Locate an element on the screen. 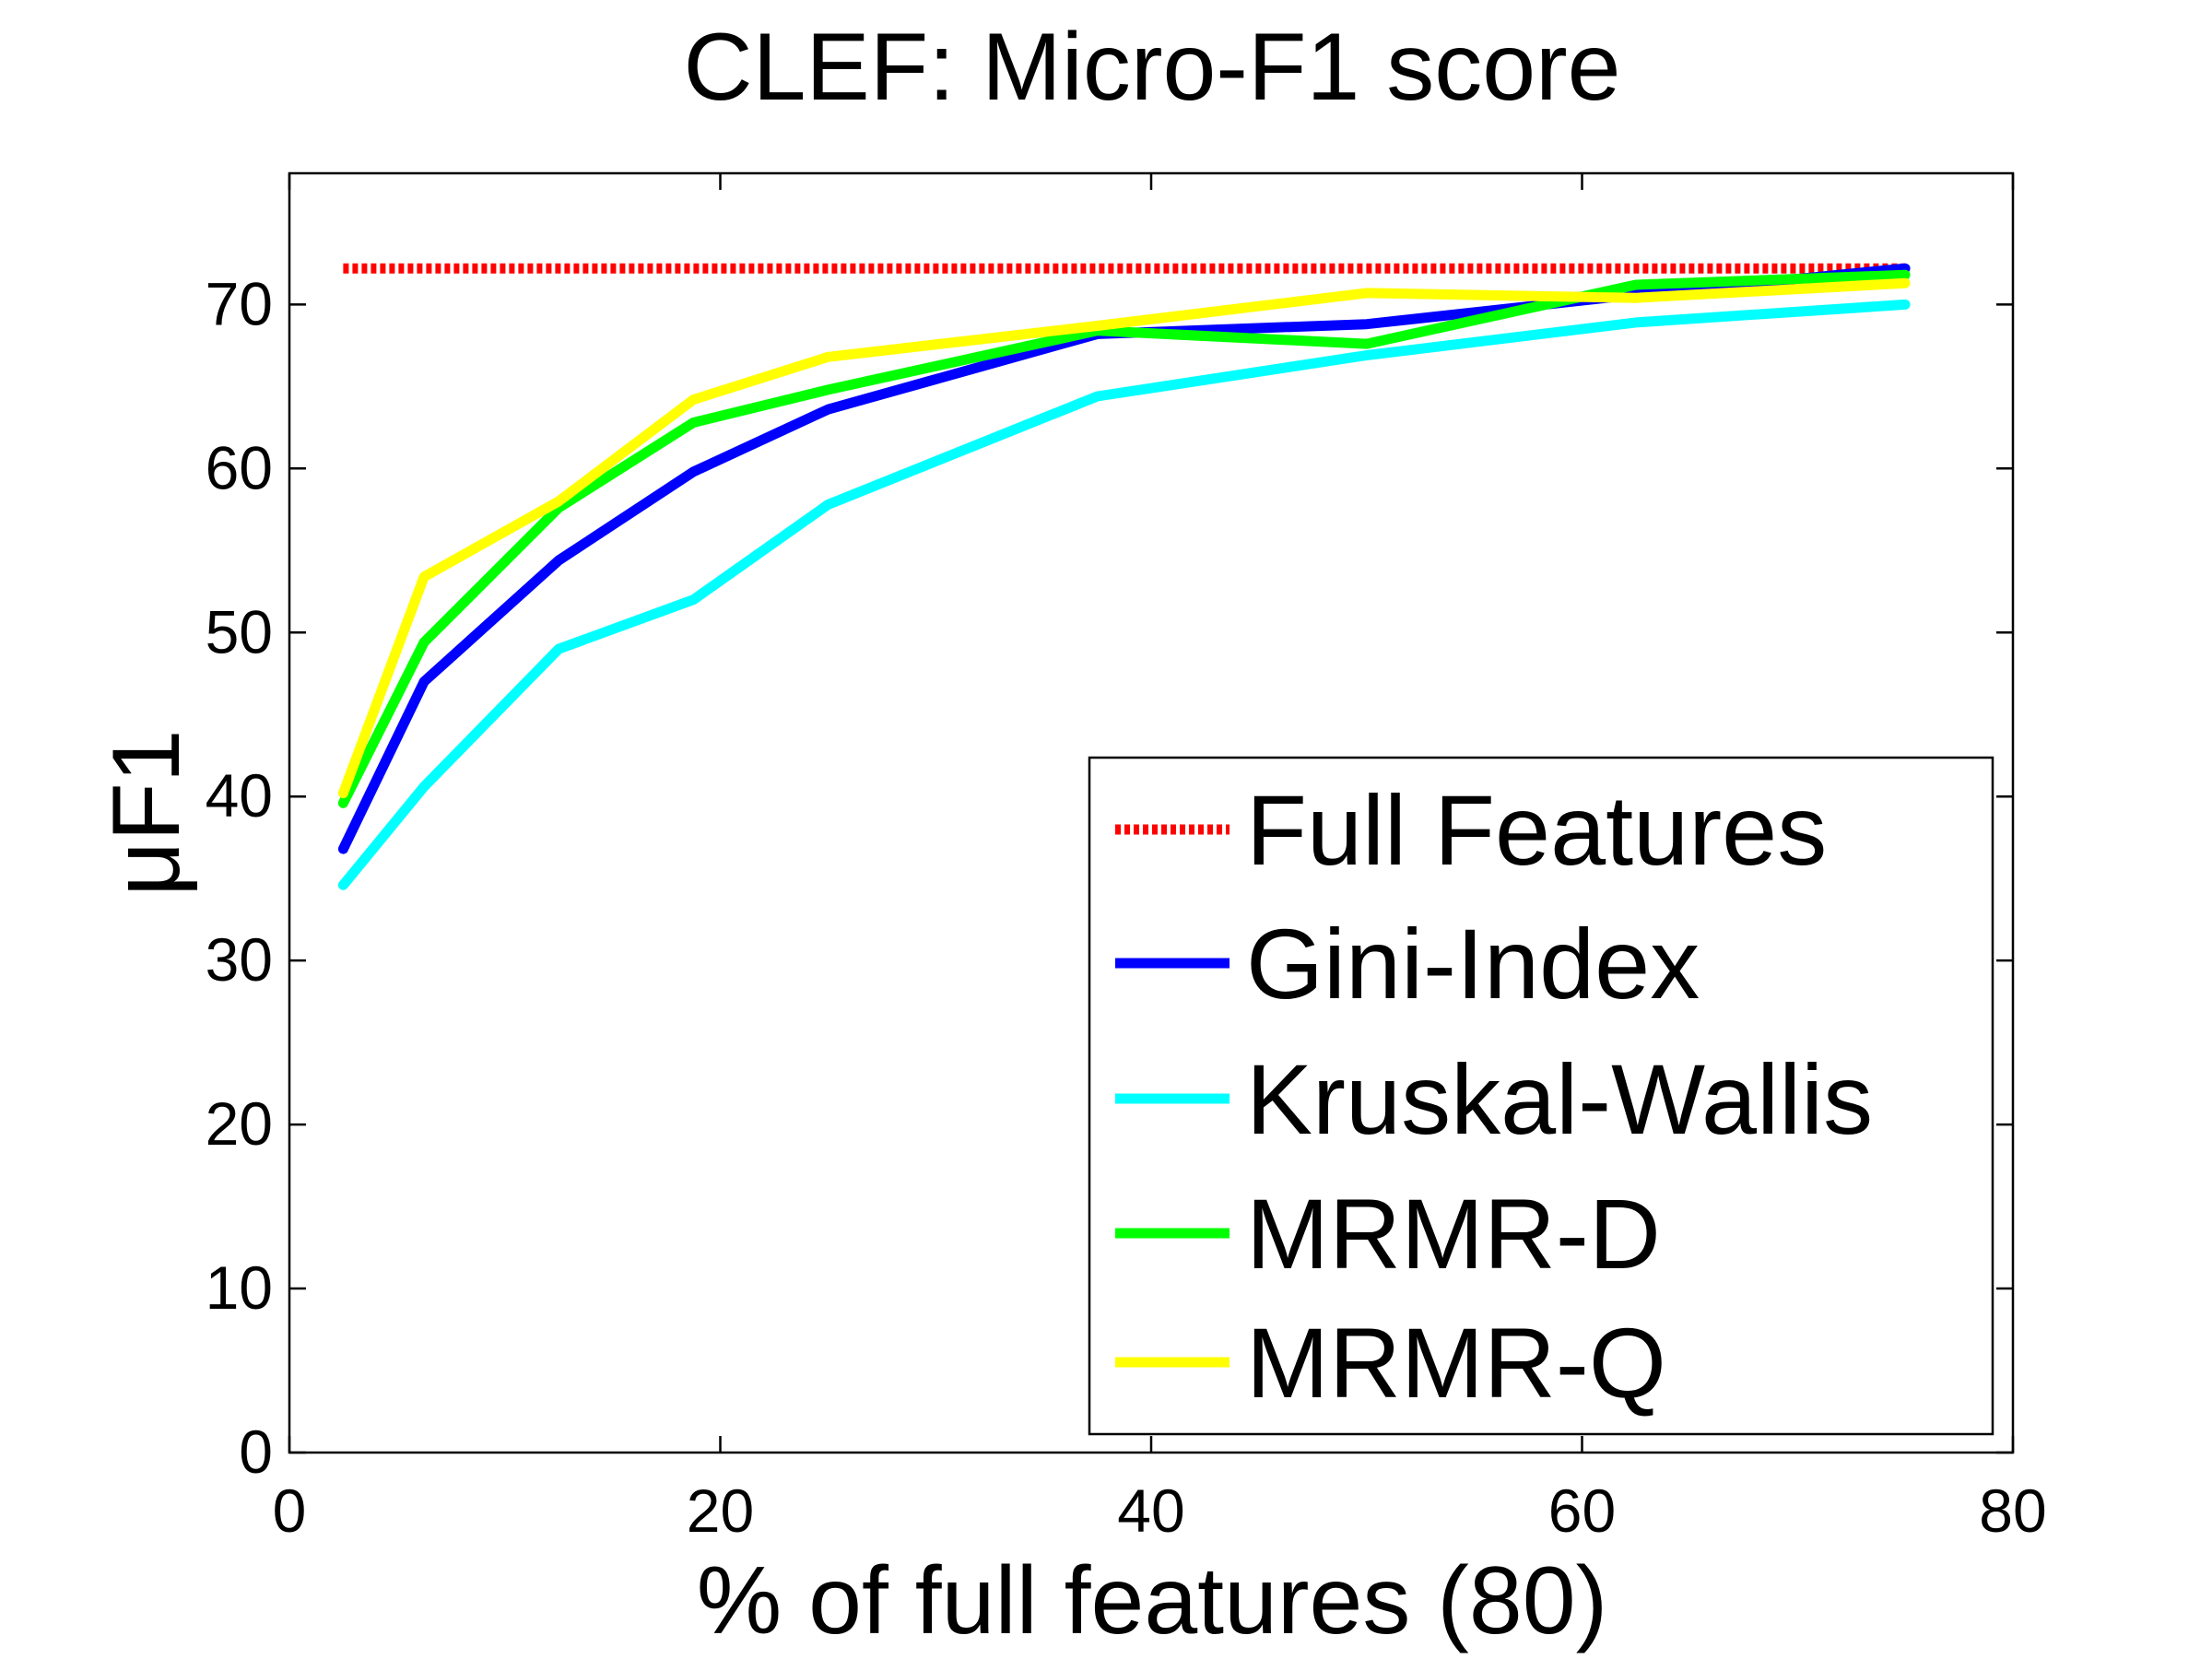 The width and height of the screenshot is (2212, 1659). x-tick-label: 20 is located at coordinates (720, 1511).